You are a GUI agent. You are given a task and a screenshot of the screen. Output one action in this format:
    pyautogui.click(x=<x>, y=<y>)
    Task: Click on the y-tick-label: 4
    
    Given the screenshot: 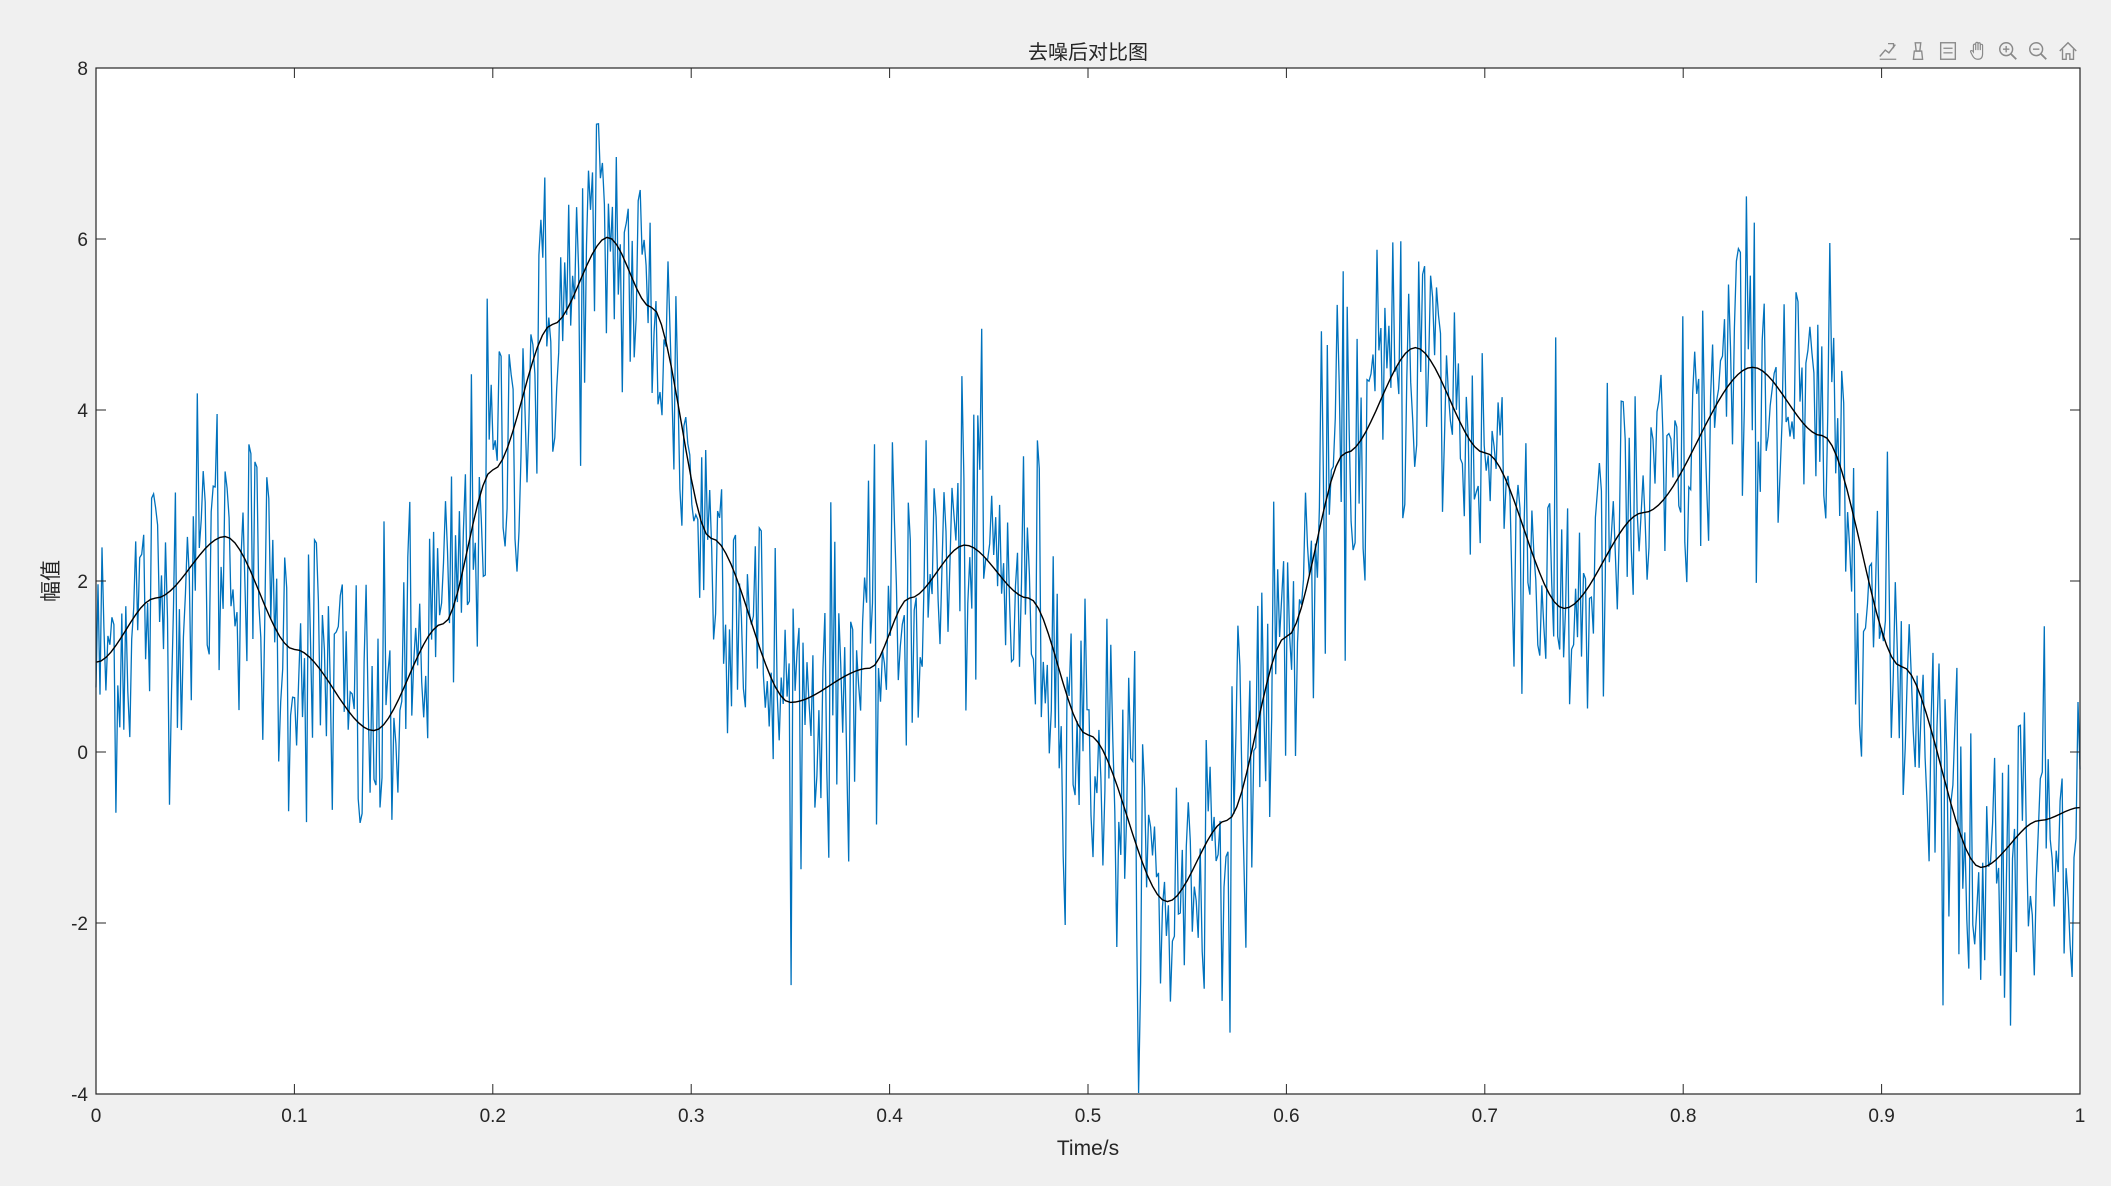 What is the action you would take?
    pyautogui.click(x=82, y=411)
    